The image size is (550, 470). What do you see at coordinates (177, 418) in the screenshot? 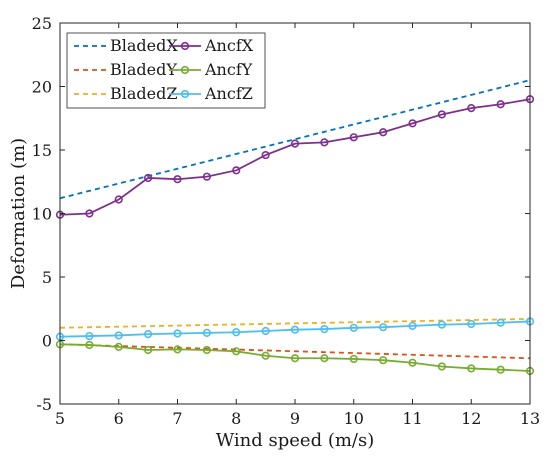
I see `x-tick-label: 7` at bounding box center [177, 418].